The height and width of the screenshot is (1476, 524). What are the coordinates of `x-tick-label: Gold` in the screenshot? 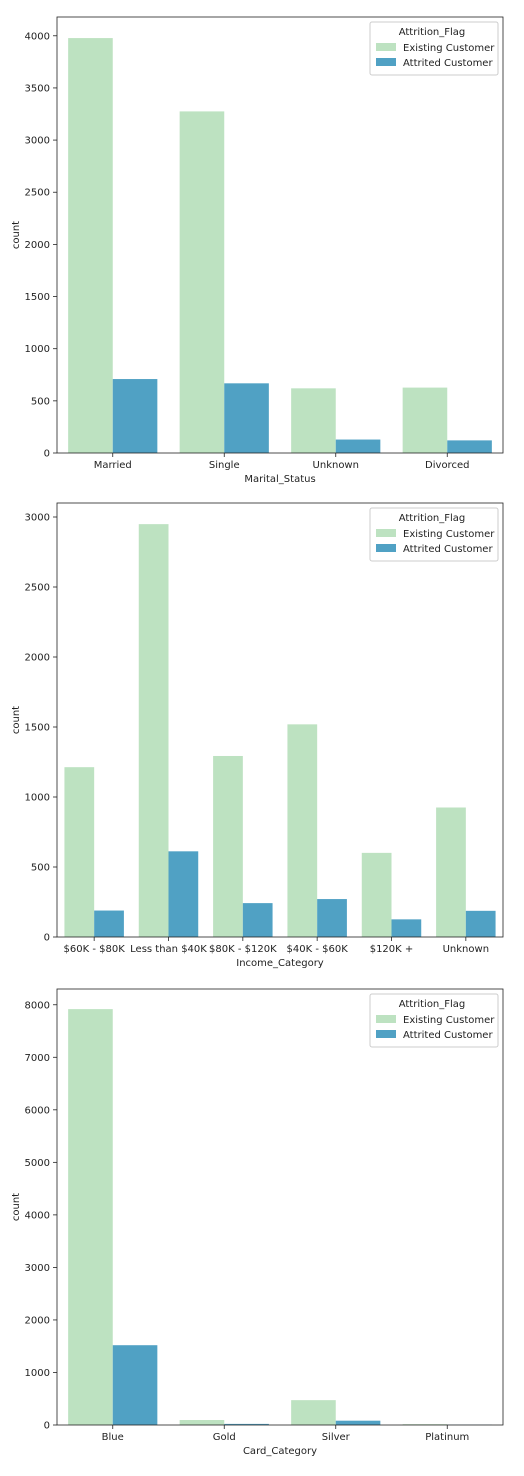 It's located at (224, 1437).